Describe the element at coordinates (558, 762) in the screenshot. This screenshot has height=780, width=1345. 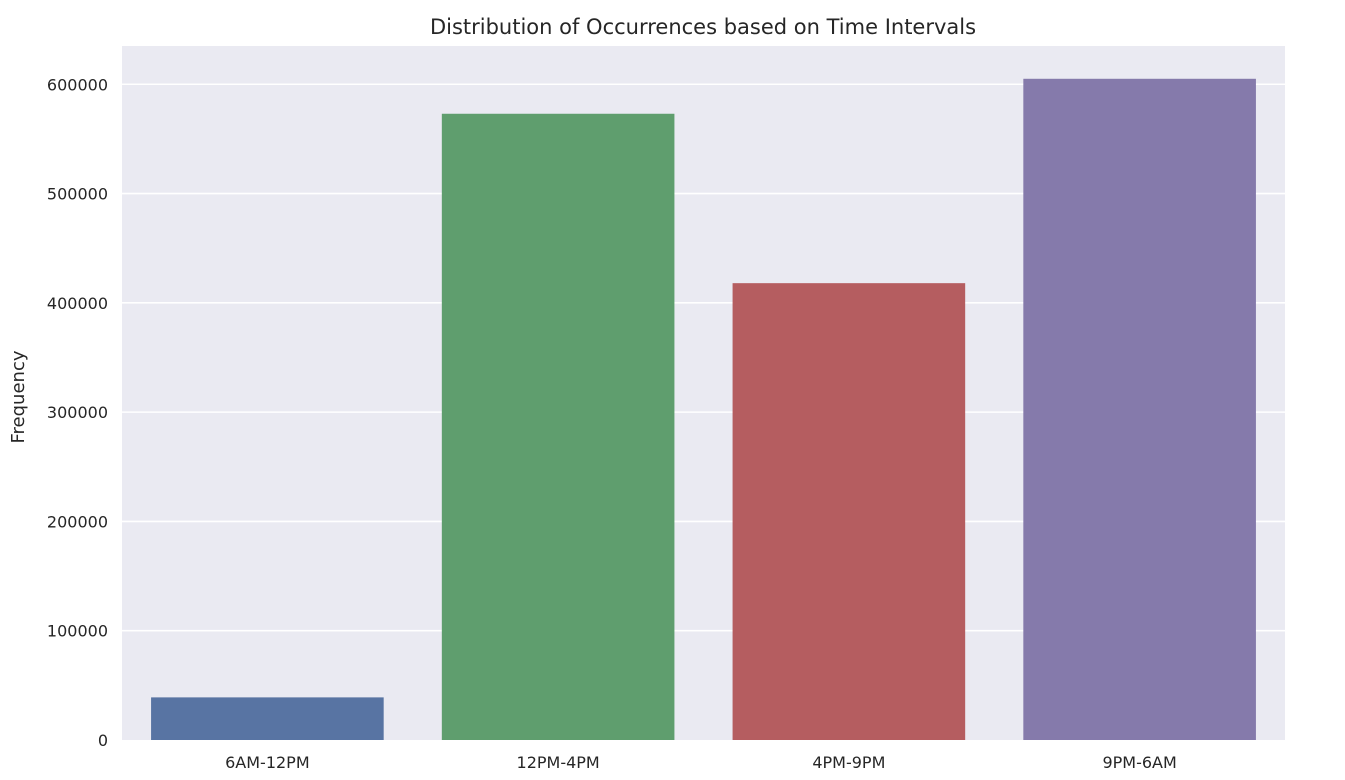
I see `x-tick-label: 12PM-4PM` at that location.